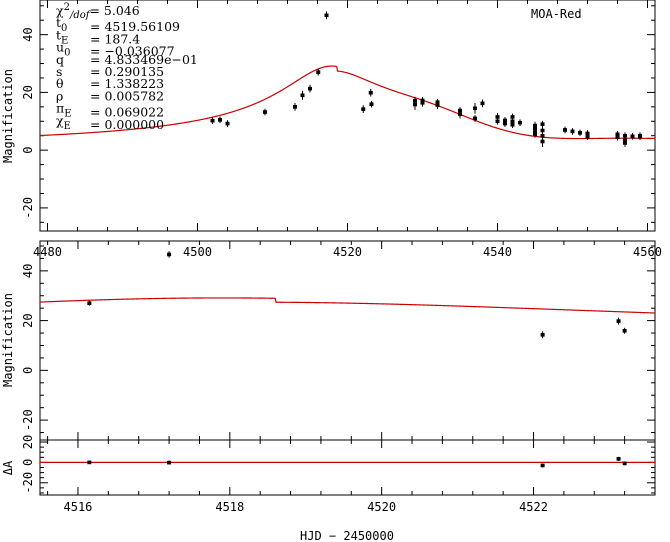 The image size is (670, 542). Describe the element at coordinates (8, 467) in the screenshot. I see `panel3-ylabel: ΔA` at that location.